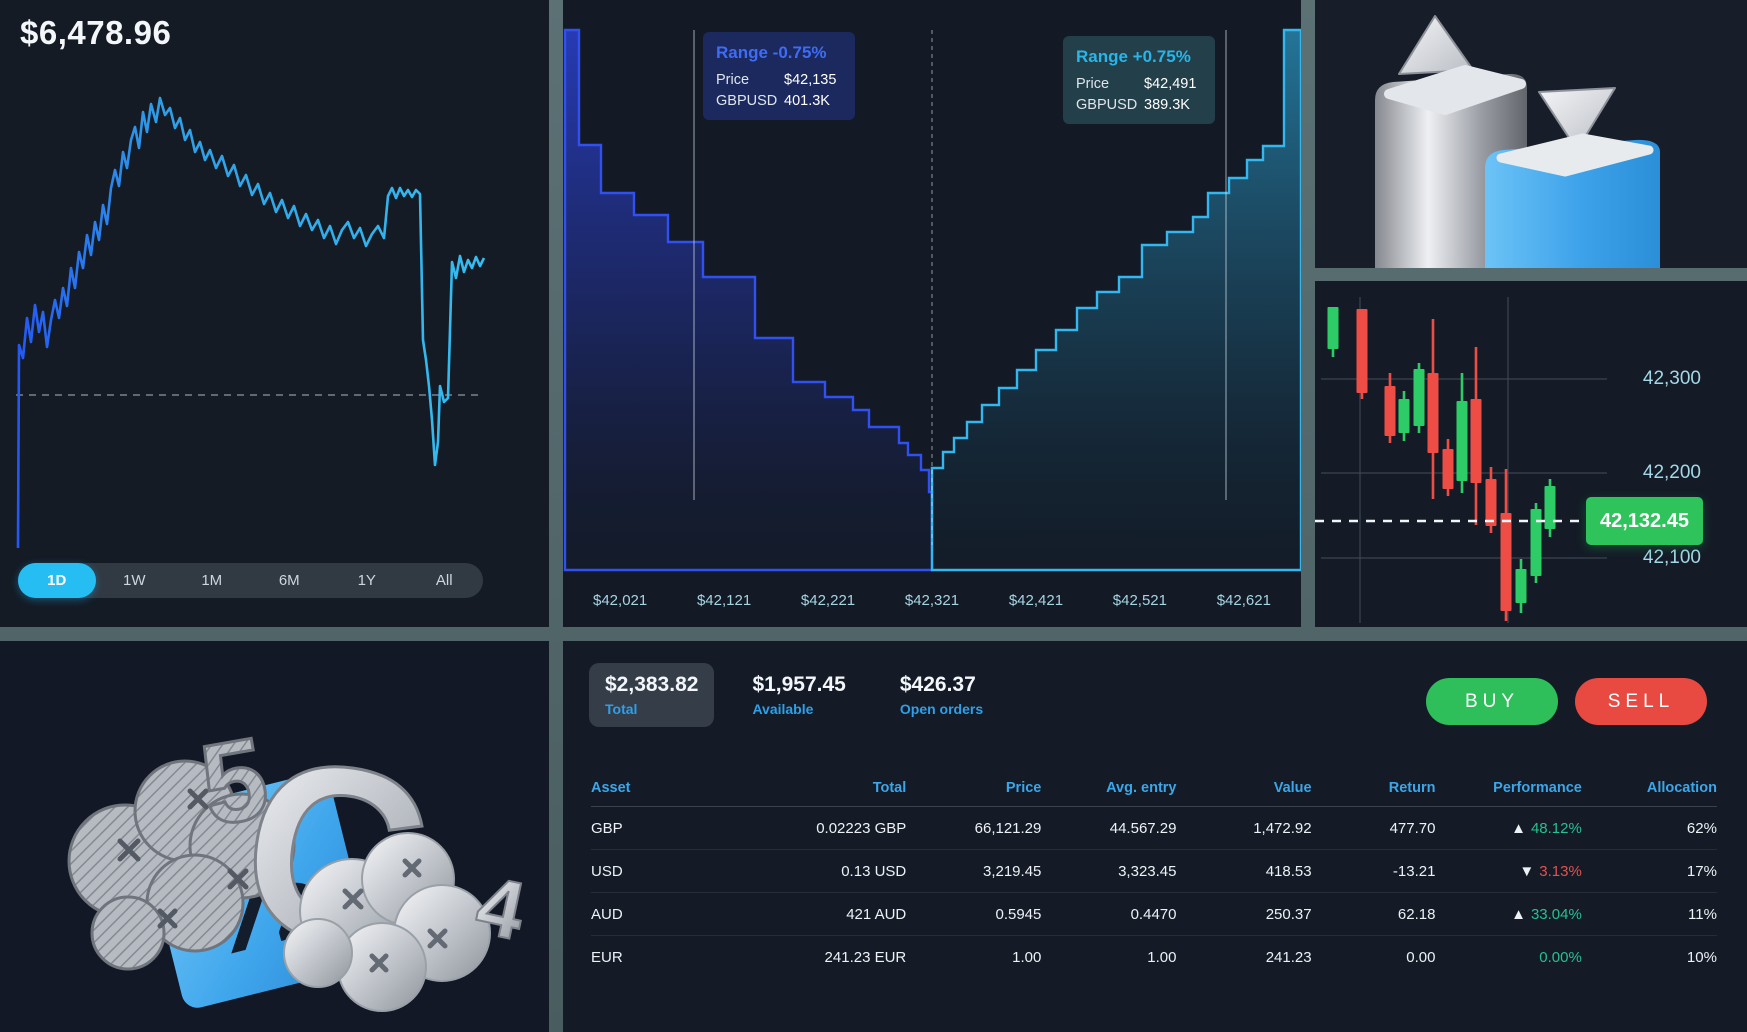  Describe the element at coordinates (1292, 787) in the screenshot. I see `column-header-value: Value` at that location.